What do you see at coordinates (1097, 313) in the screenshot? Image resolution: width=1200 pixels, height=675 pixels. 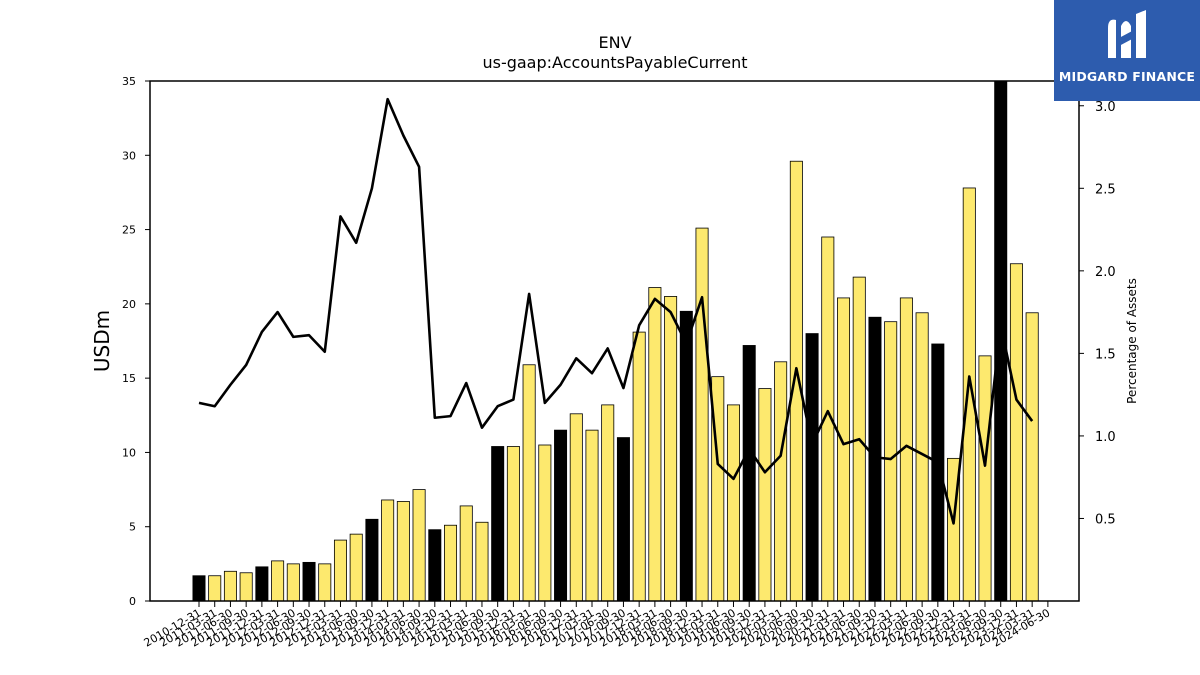 I see `y2-axis: 0.5 1.0 1.5 2.0 2.5 3.0` at bounding box center [1097, 313].